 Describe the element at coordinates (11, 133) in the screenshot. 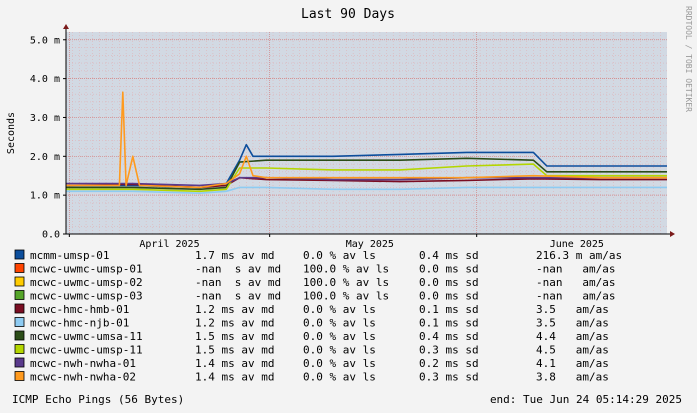

I see `y-axis-label: Seconds` at that location.